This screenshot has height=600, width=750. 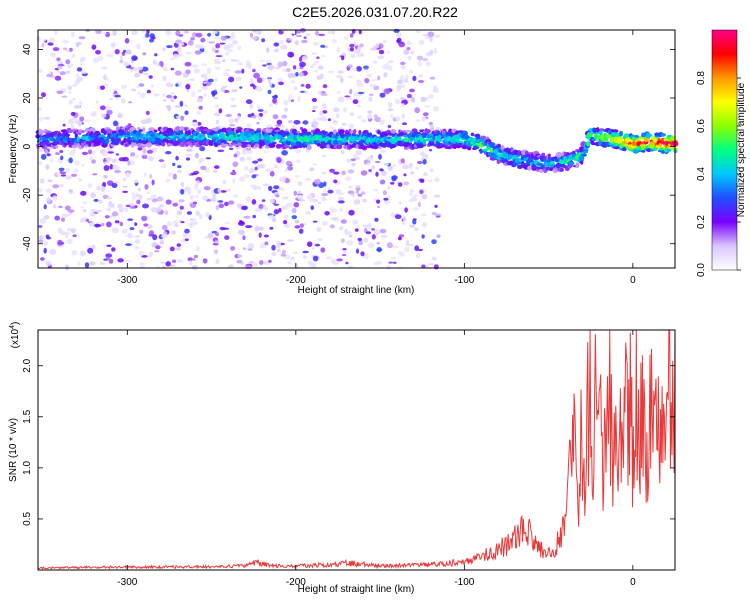 What do you see at coordinates (633, 280) in the screenshot?
I see `x-tick-label: 0` at bounding box center [633, 280].